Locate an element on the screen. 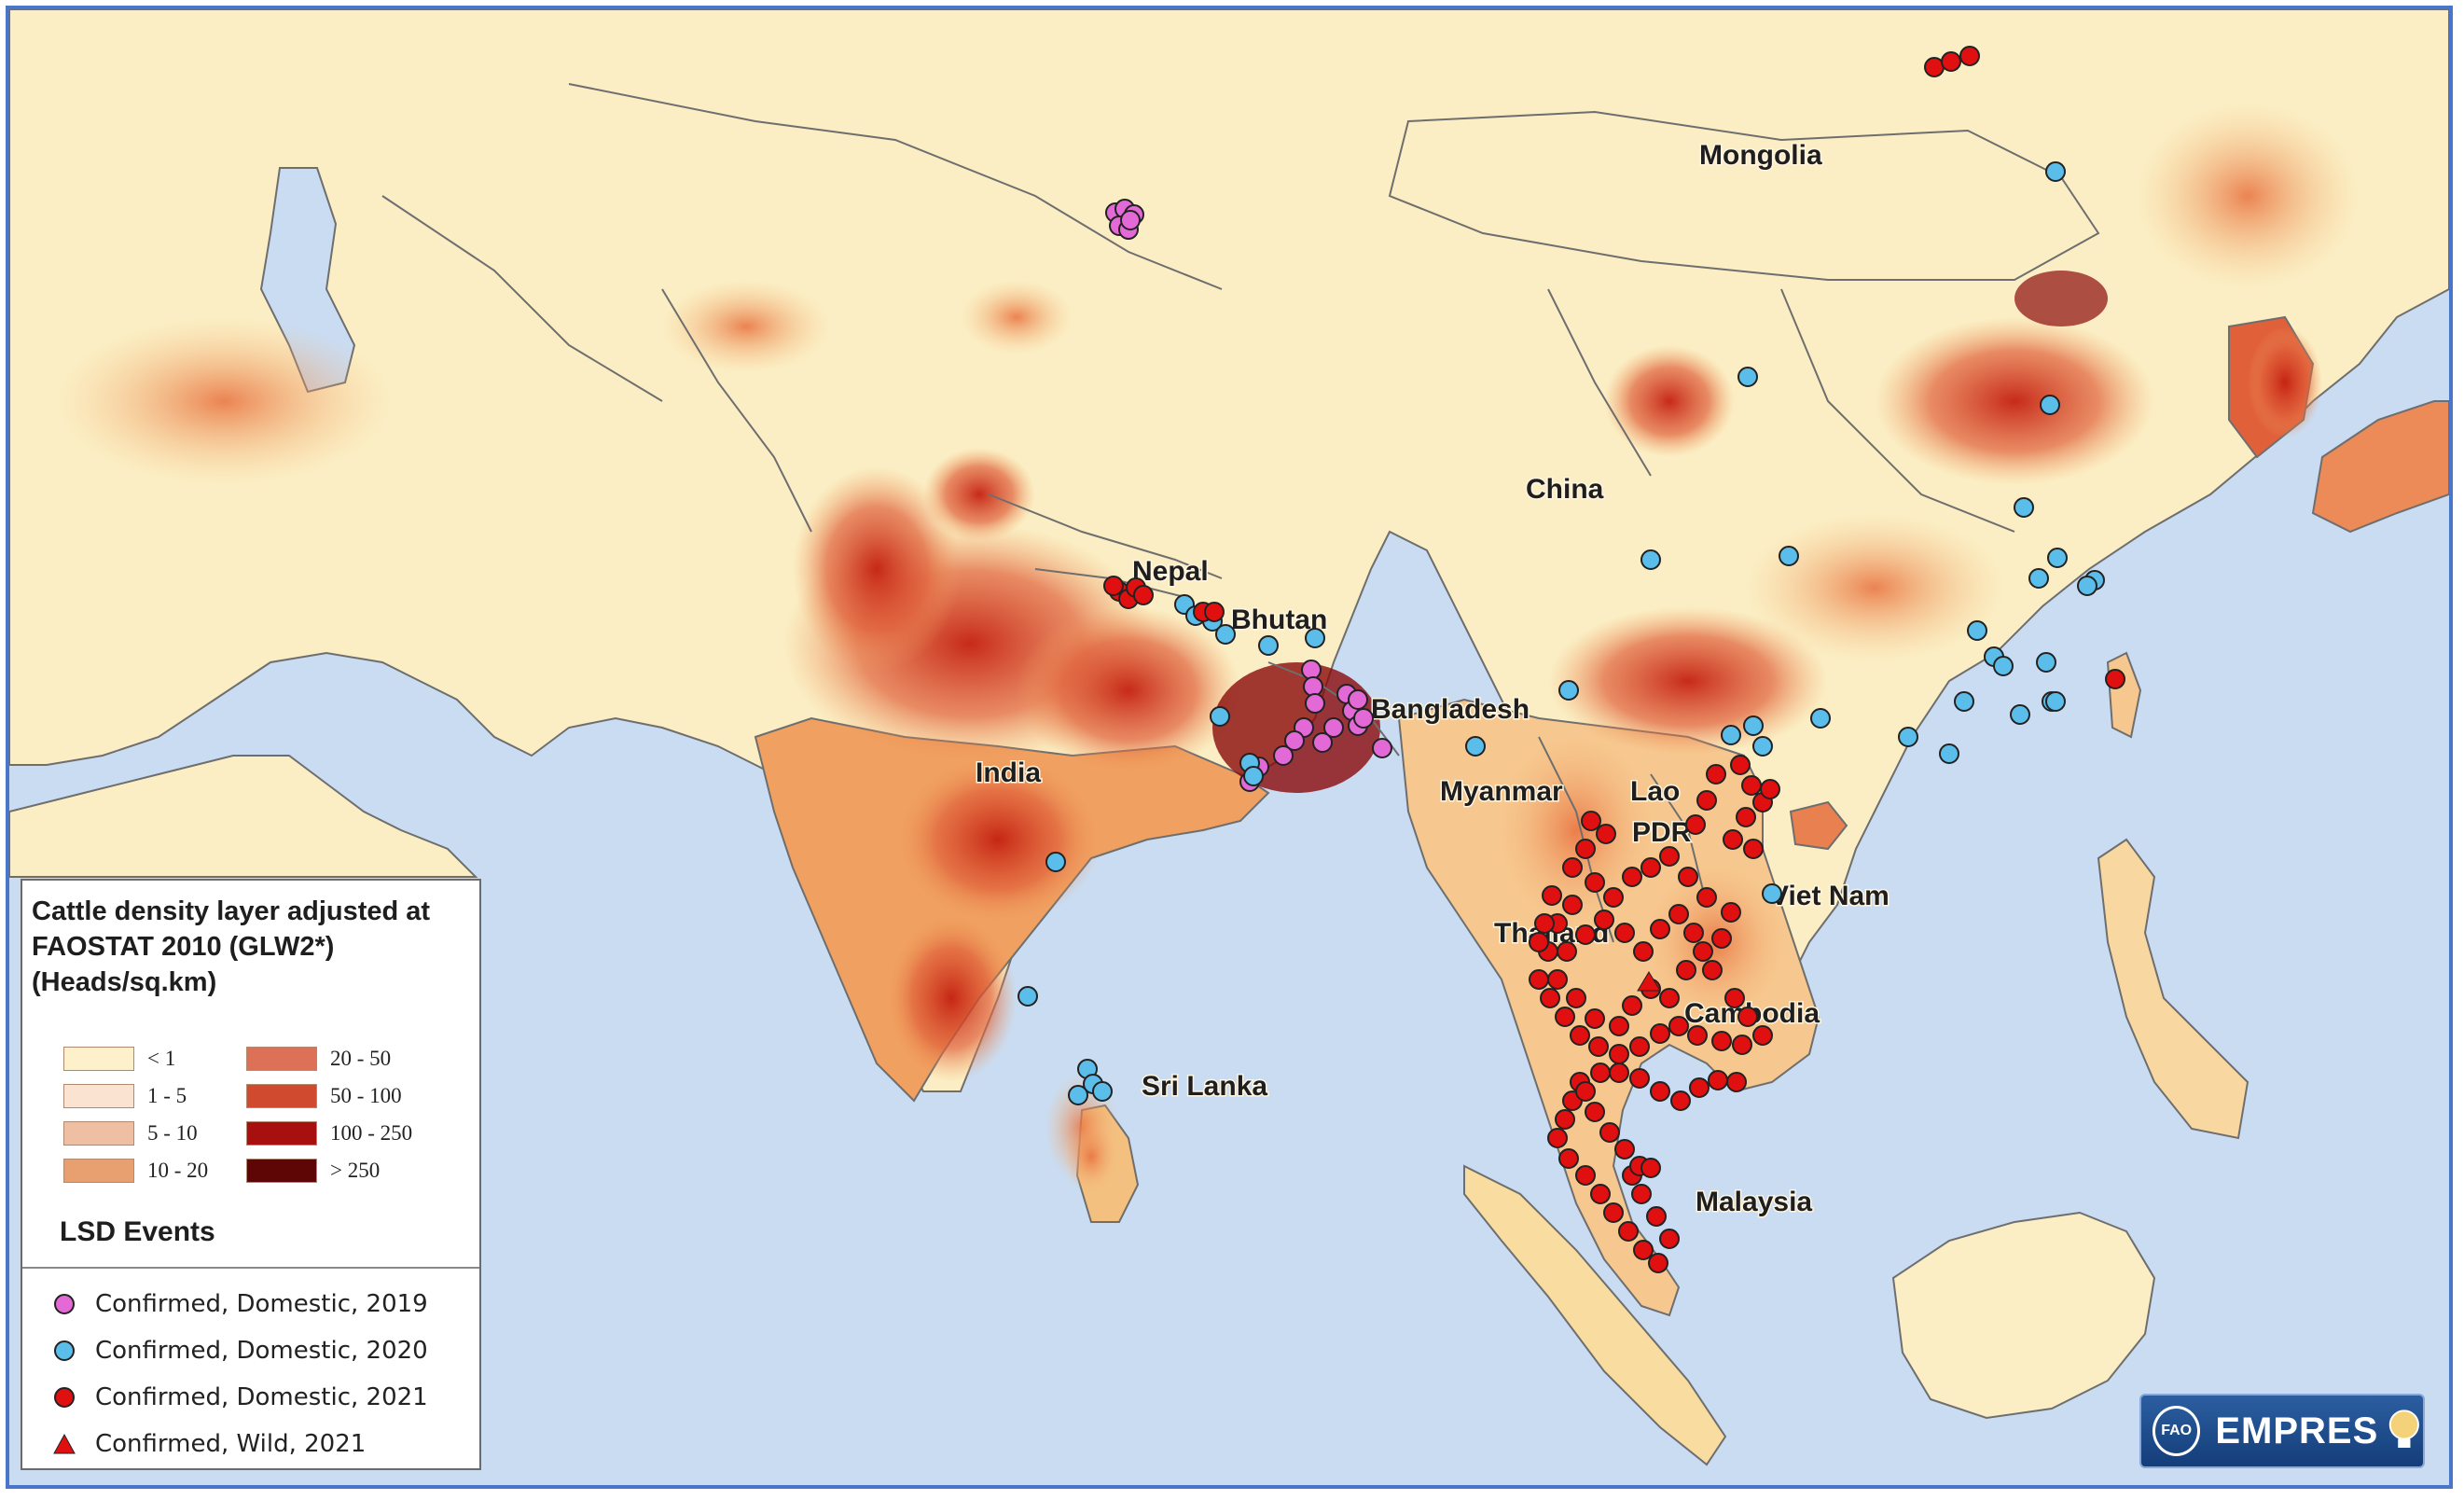  legend-event-2019: Confirmed, Domestic, 2019 is located at coordinates (239, 1304).